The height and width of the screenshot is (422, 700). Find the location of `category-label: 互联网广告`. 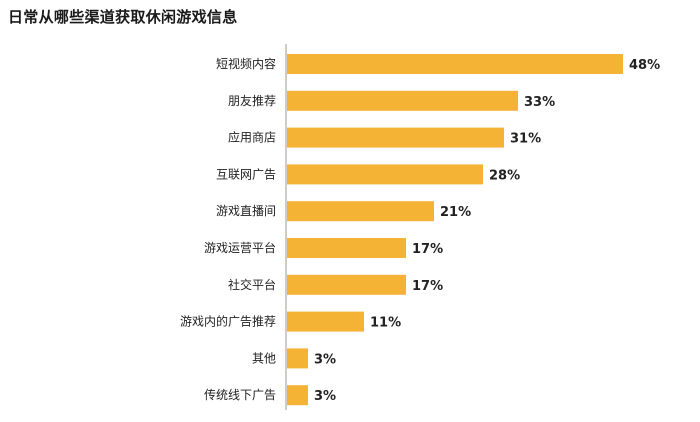

category-label: 互联网广告 is located at coordinates (246, 174).